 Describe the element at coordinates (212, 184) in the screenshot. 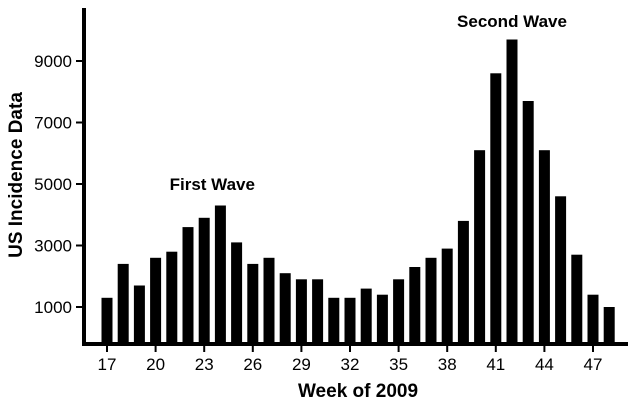

I see `annotation-1: First Wave` at that location.